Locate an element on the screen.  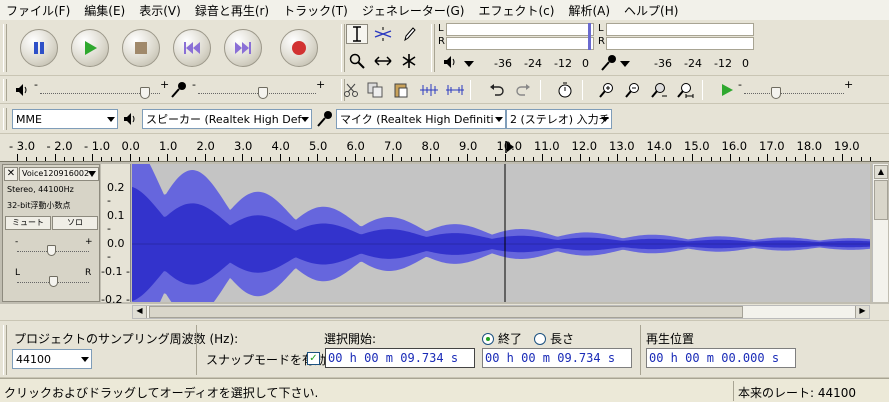
redo-button is located at coordinates (523, 90).